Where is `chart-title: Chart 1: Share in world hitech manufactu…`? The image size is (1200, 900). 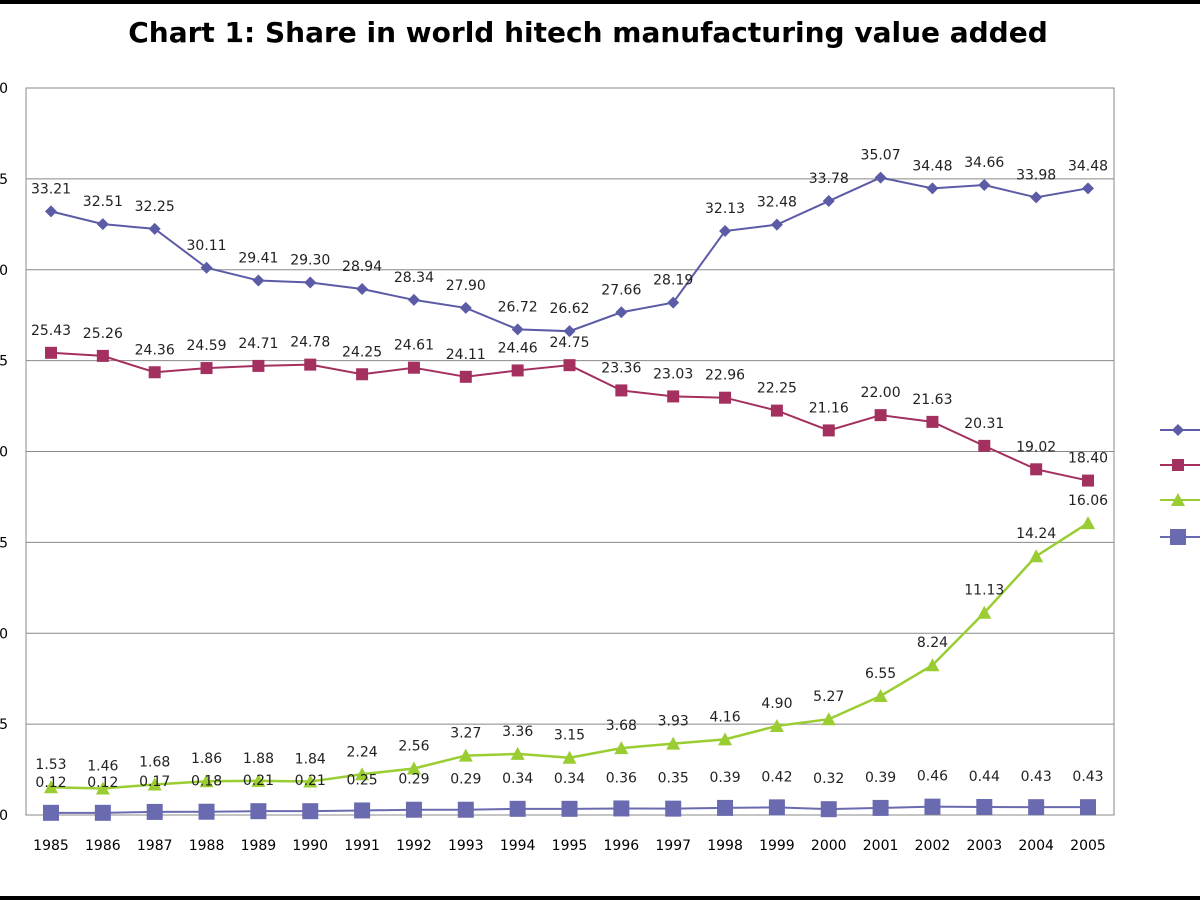 chart-title: Chart 1: Share in world hitech manufactu… is located at coordinates (588, 32).